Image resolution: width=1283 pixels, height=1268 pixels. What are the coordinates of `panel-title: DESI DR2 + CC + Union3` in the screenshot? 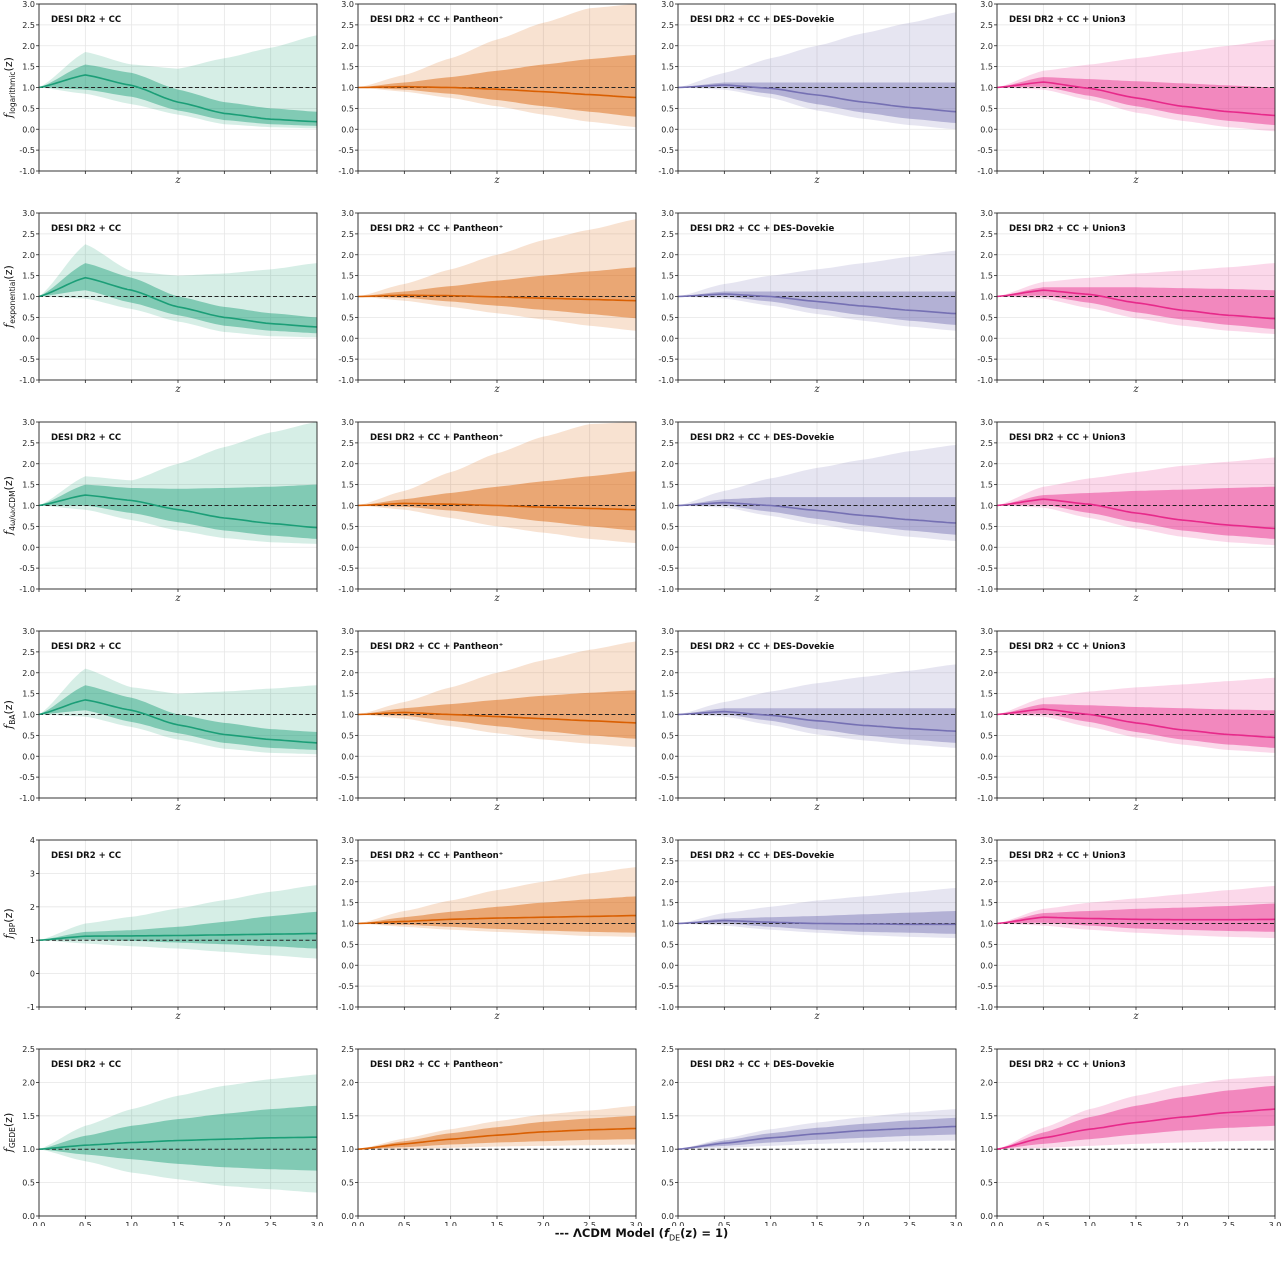 It's located at (1067, 856).